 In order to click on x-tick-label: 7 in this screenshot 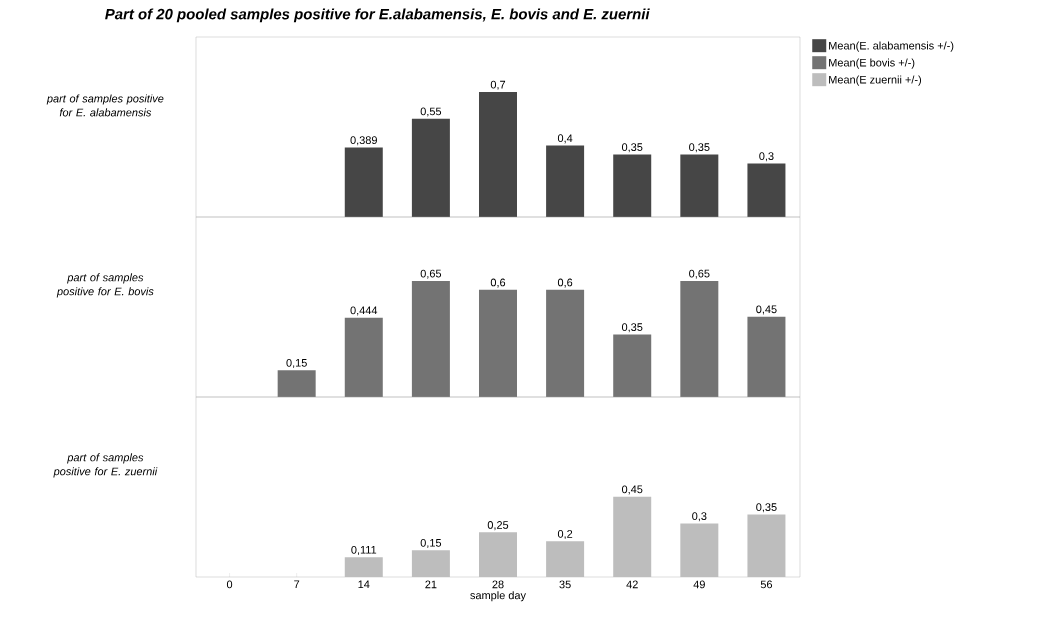, I will do `click(297, 584)`.